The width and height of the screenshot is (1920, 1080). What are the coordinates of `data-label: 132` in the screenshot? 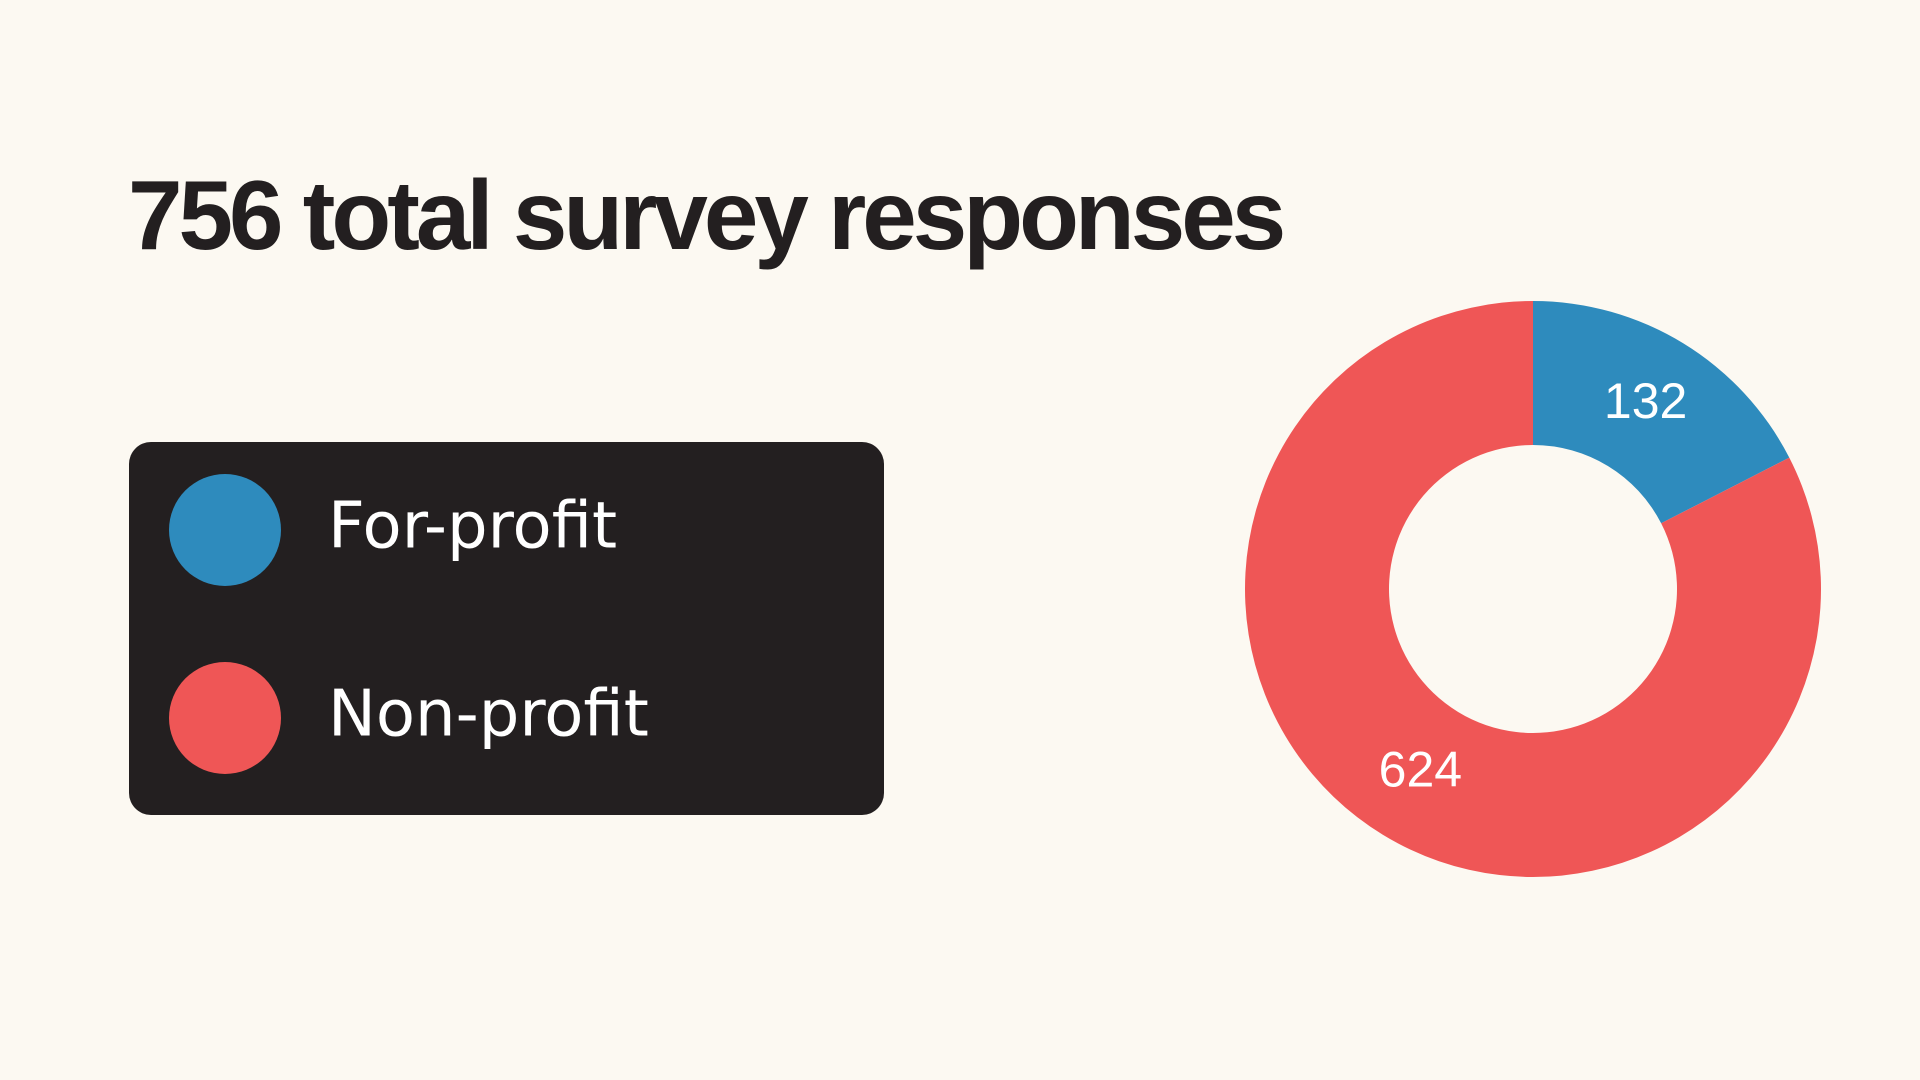 It's located at (1645, 401).